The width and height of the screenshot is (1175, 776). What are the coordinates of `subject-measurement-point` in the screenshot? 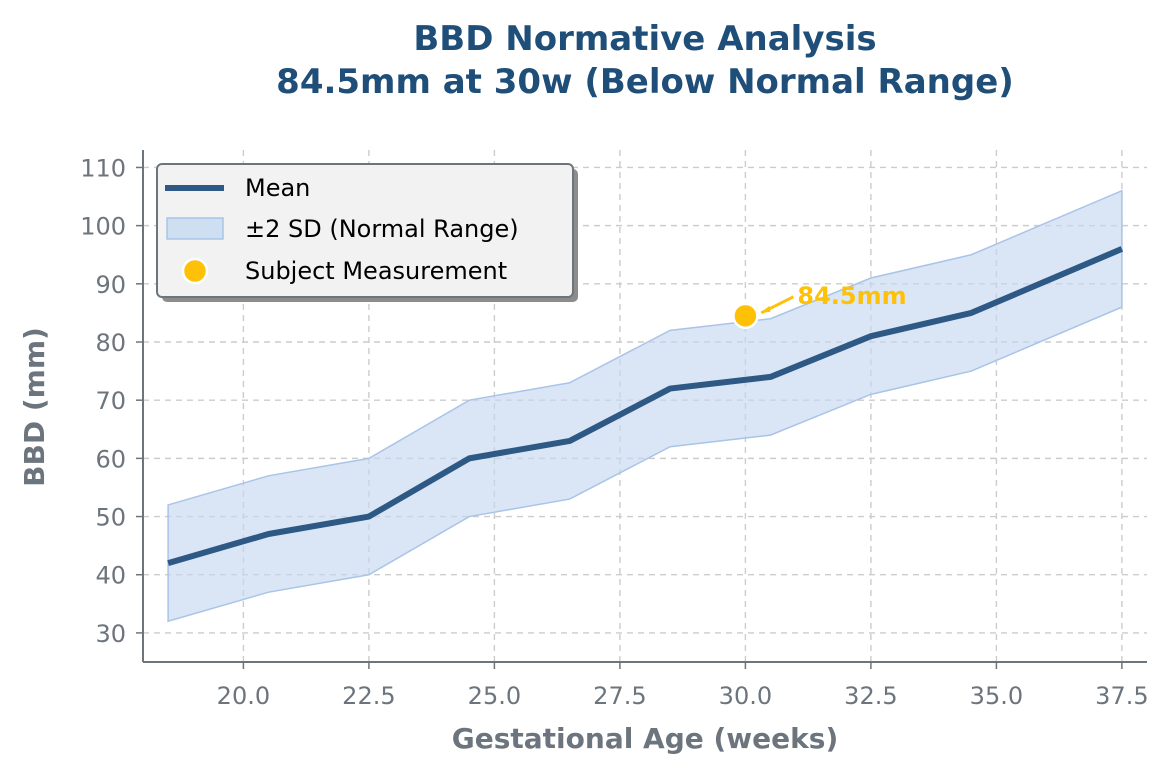 It's located at (745, 316).